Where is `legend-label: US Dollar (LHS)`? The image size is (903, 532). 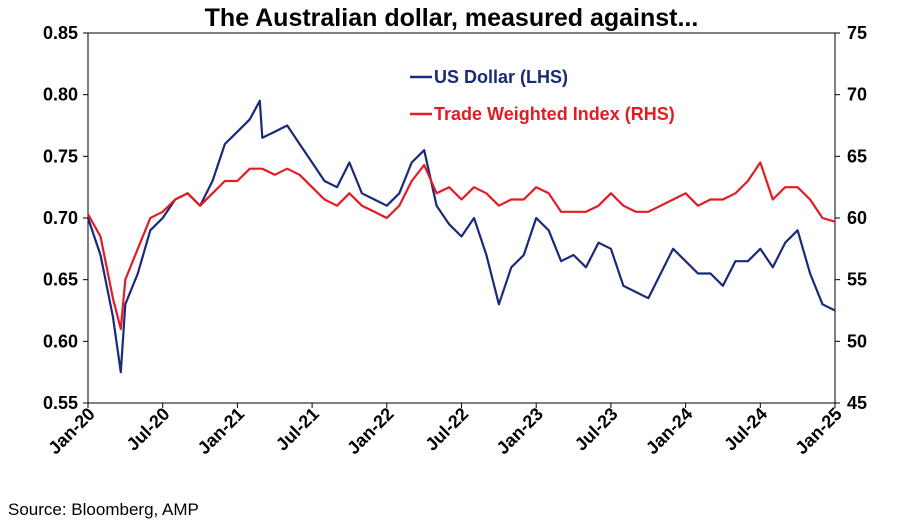
legend-label: US Dollar (LHS) is located at coordinates (501, 77).